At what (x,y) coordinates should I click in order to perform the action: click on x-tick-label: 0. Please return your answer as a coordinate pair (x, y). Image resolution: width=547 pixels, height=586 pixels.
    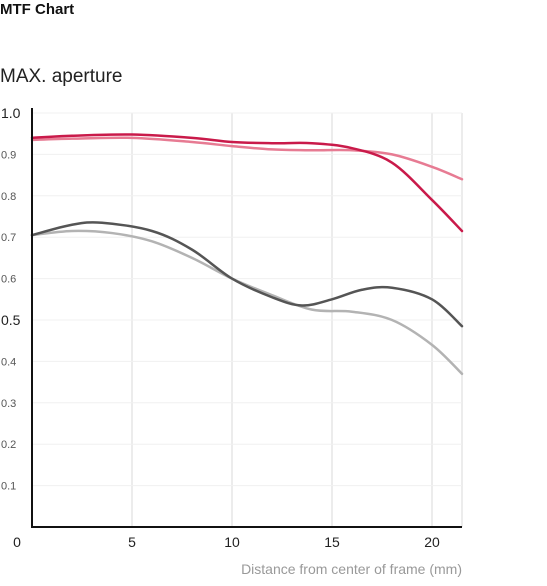
    Looking at the image, I should click on (17, 542).